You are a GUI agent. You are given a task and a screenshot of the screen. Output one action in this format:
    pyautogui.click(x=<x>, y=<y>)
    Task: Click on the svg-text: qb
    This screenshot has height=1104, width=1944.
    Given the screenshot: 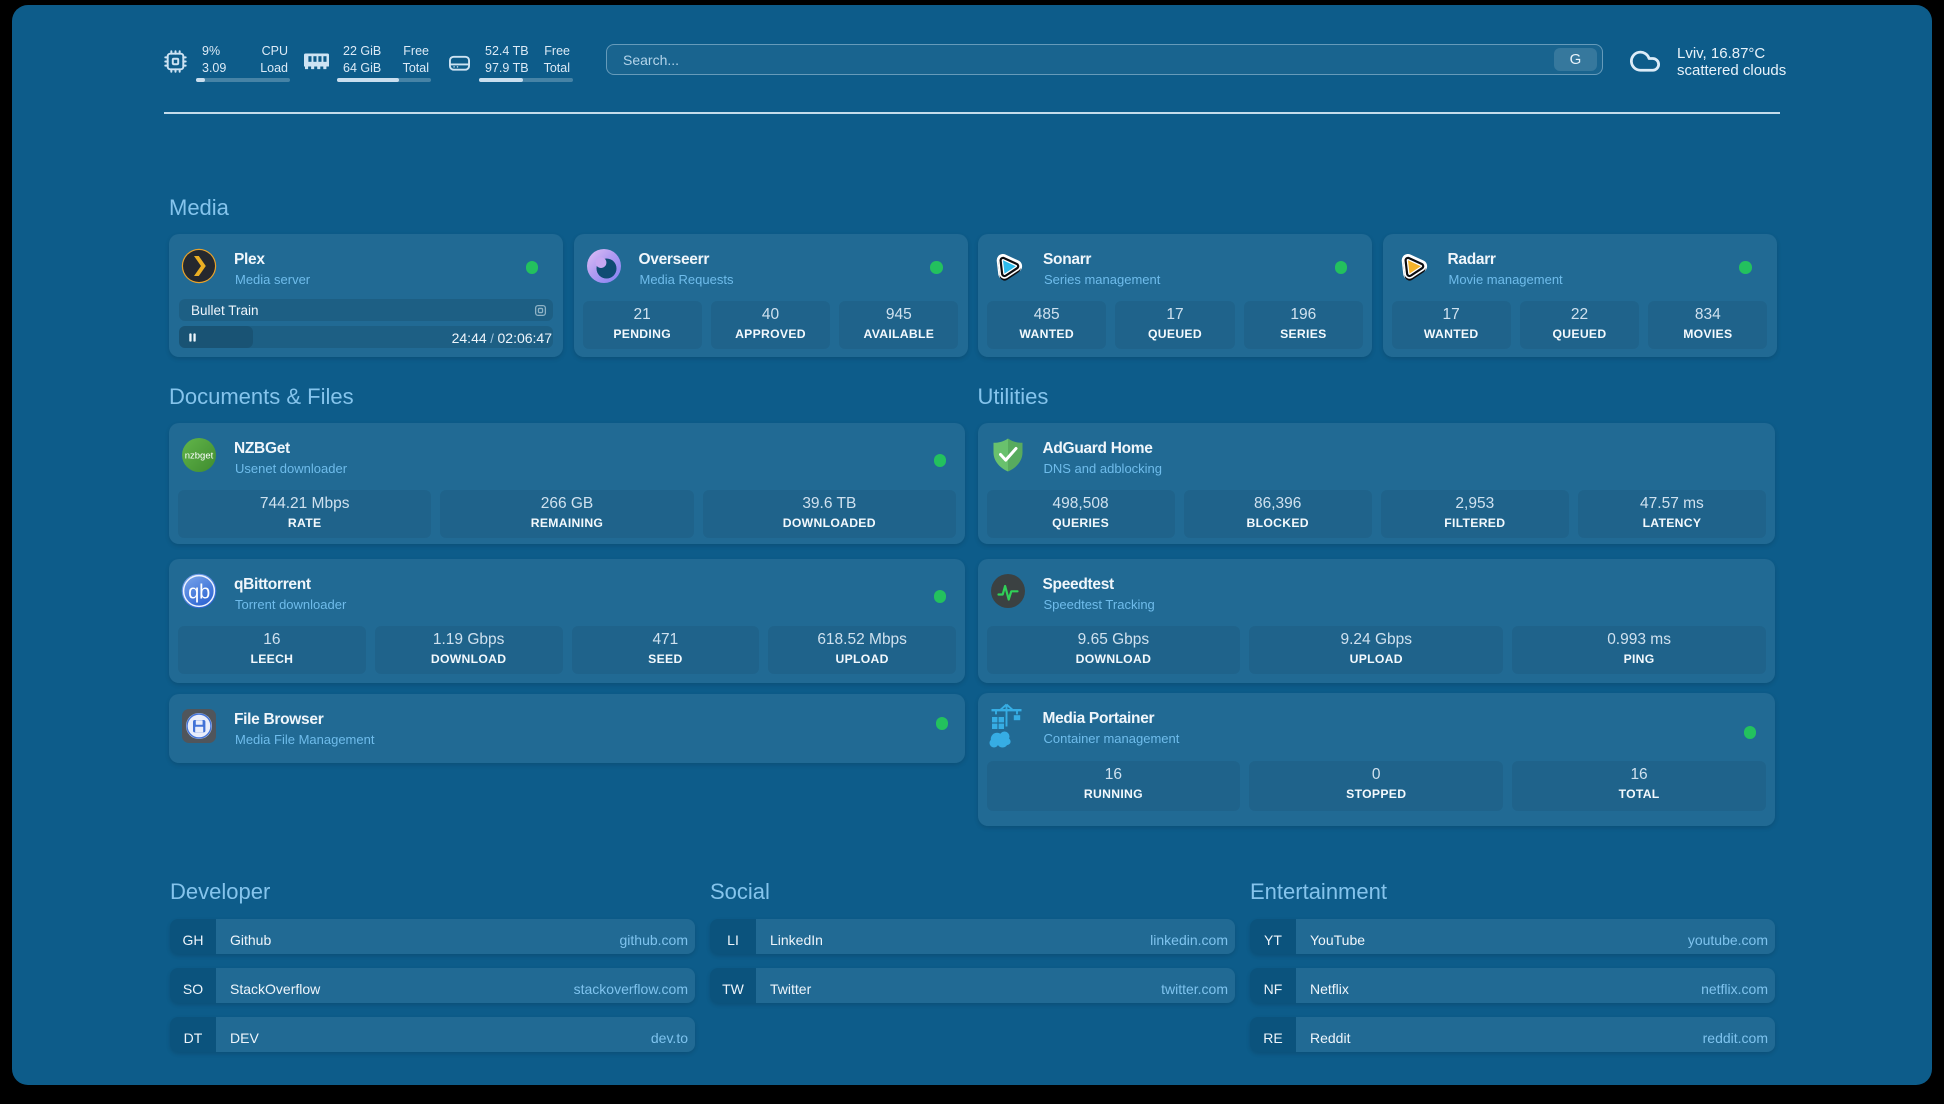 What is the action you would take?
    pyautogui.click(x=199, y=593)
    